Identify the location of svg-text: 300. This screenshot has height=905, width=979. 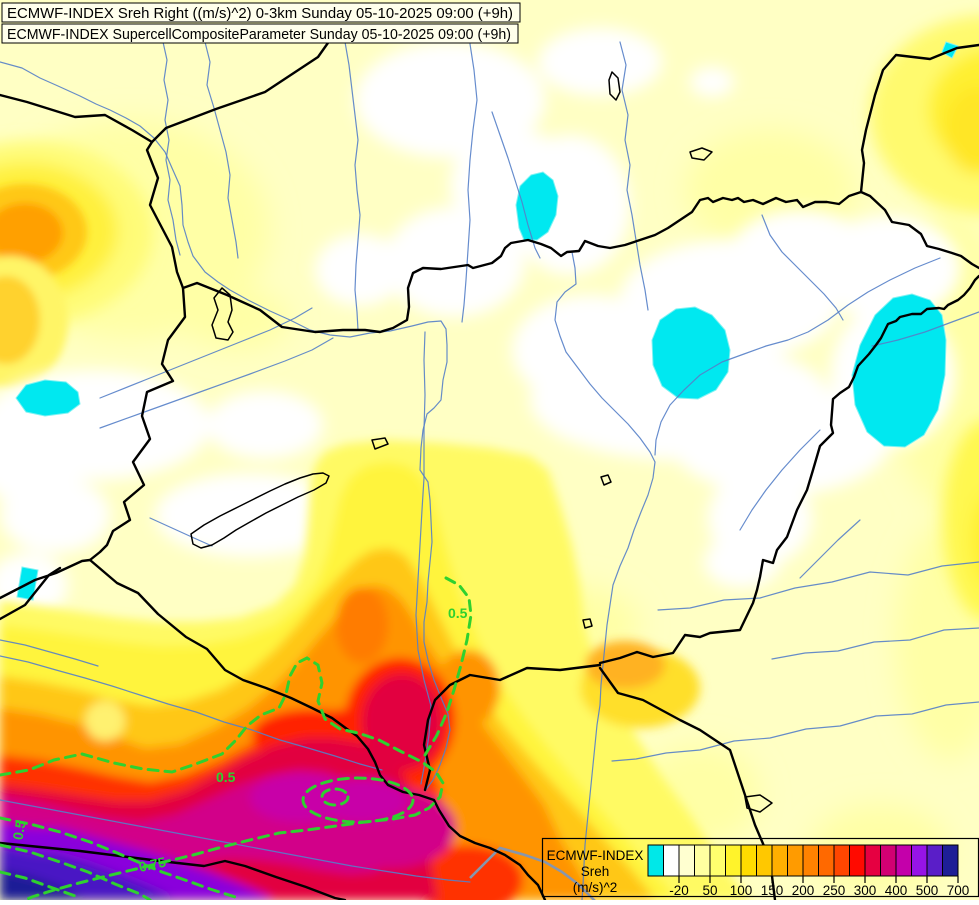
(865, 890).